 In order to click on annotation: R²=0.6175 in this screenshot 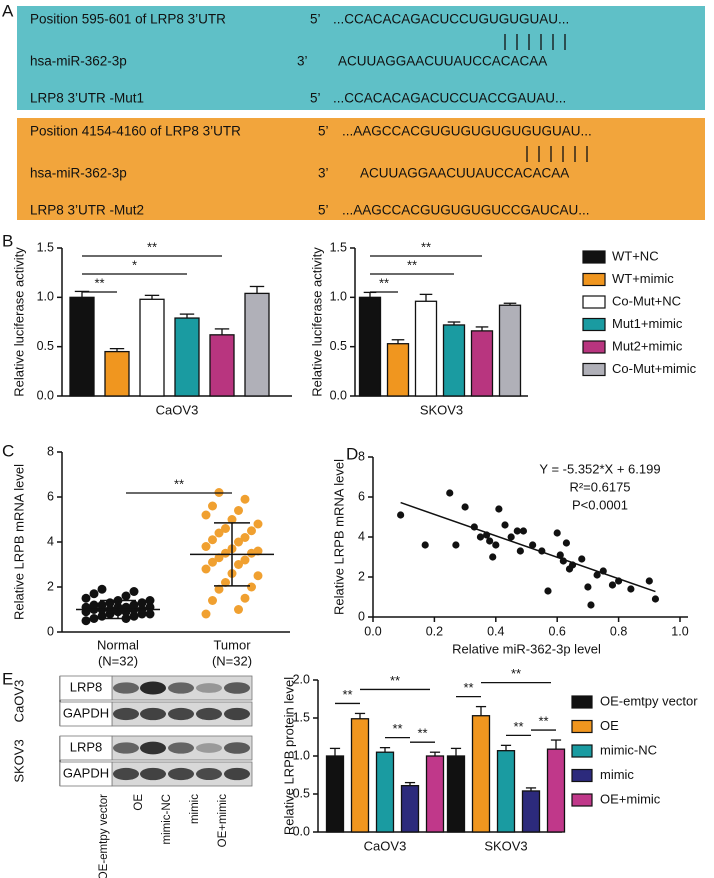, I will do `click(599, 486)`.